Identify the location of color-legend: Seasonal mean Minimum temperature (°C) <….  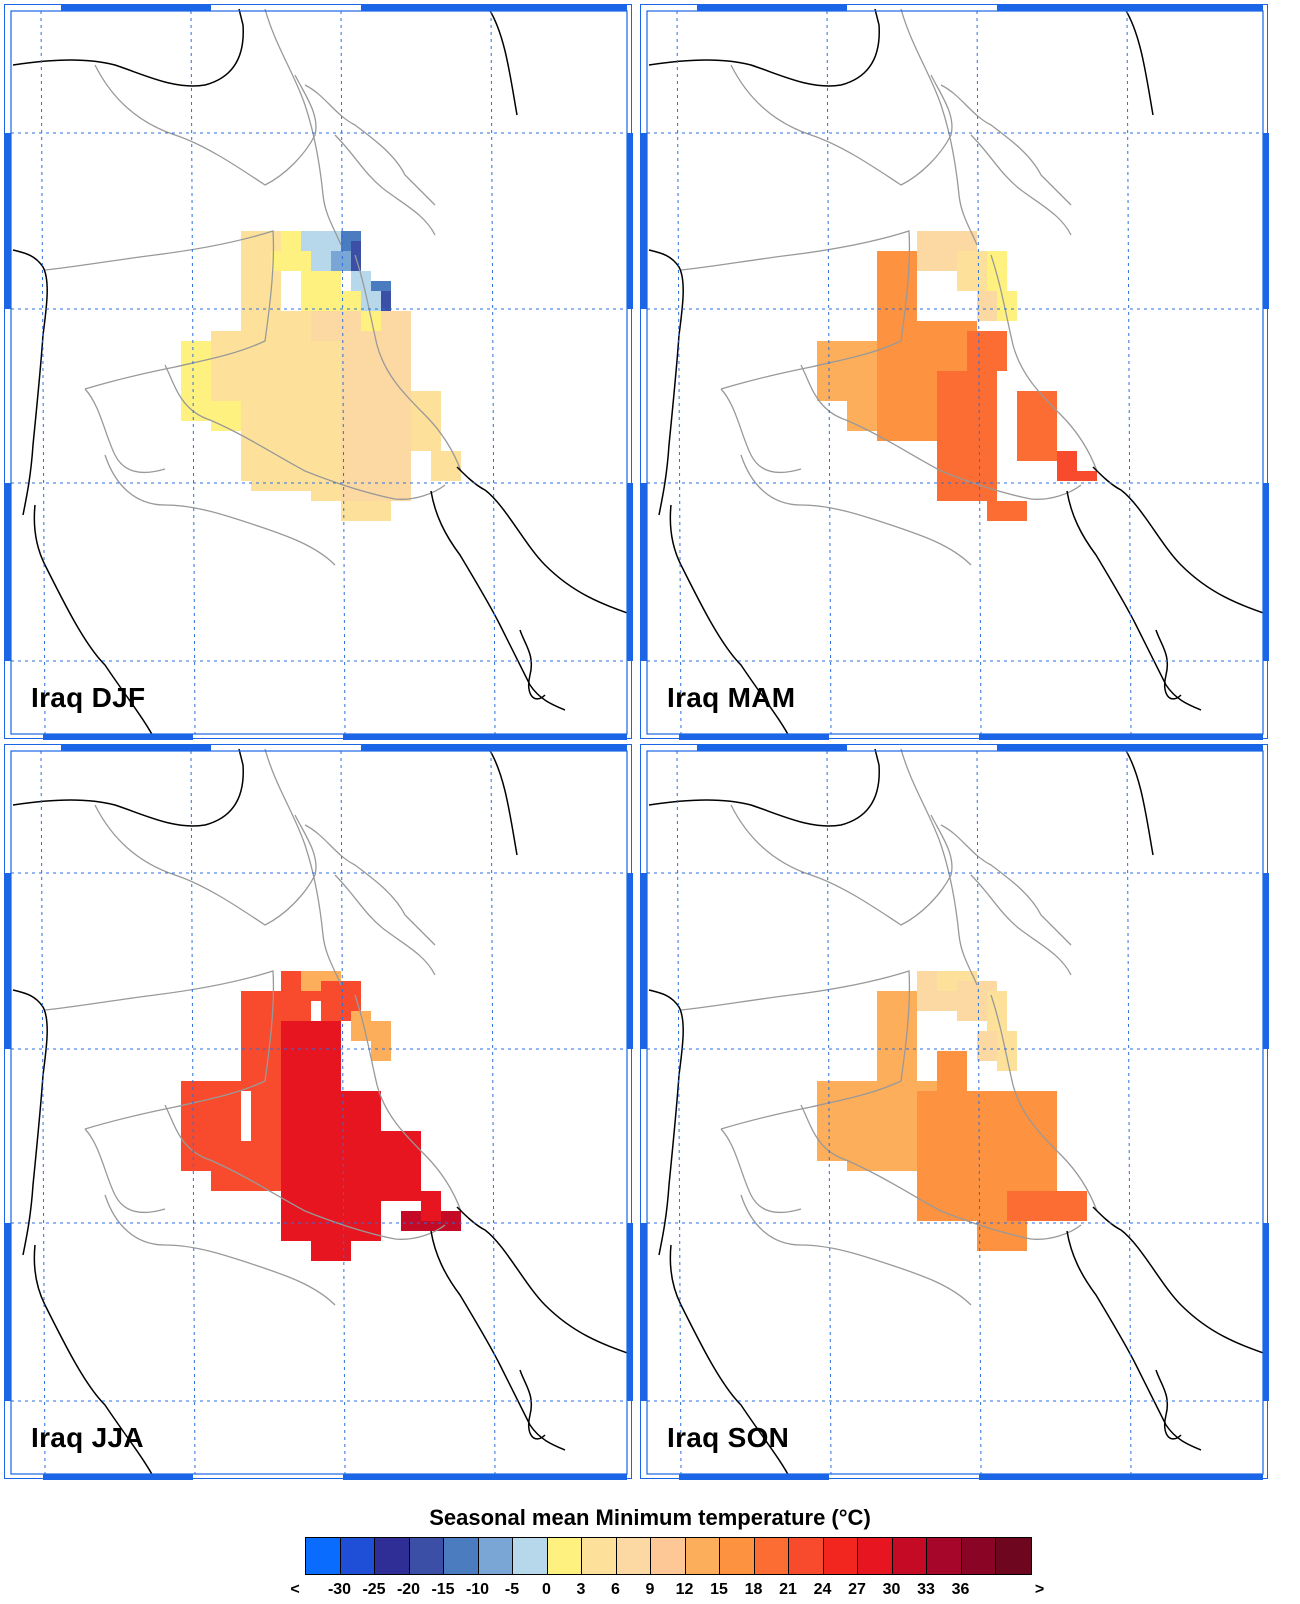
(650, 1554).